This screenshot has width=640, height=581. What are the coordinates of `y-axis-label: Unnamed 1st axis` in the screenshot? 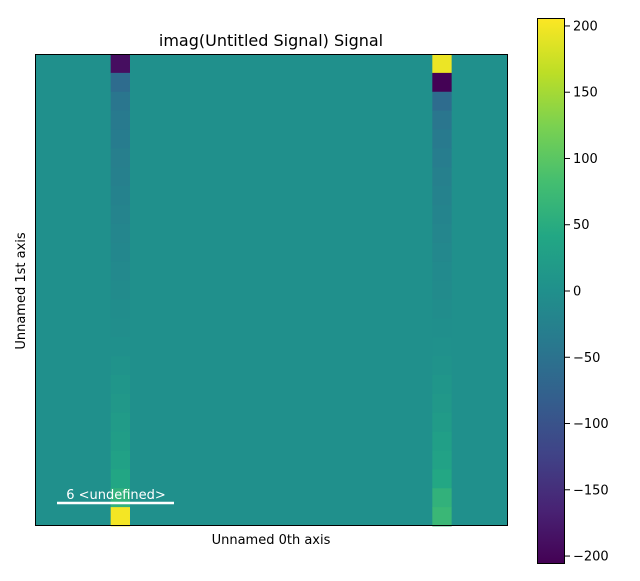 It's located at (21, 291).